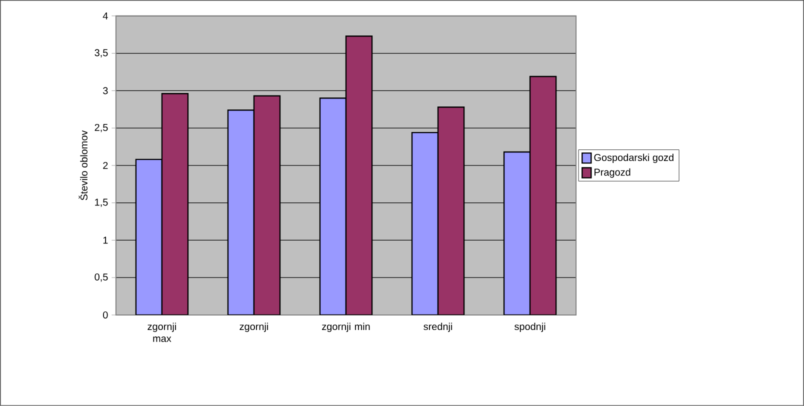 The image size is (804, 406). I want to click on y-tick-label: 2,5, so click(101, 128).